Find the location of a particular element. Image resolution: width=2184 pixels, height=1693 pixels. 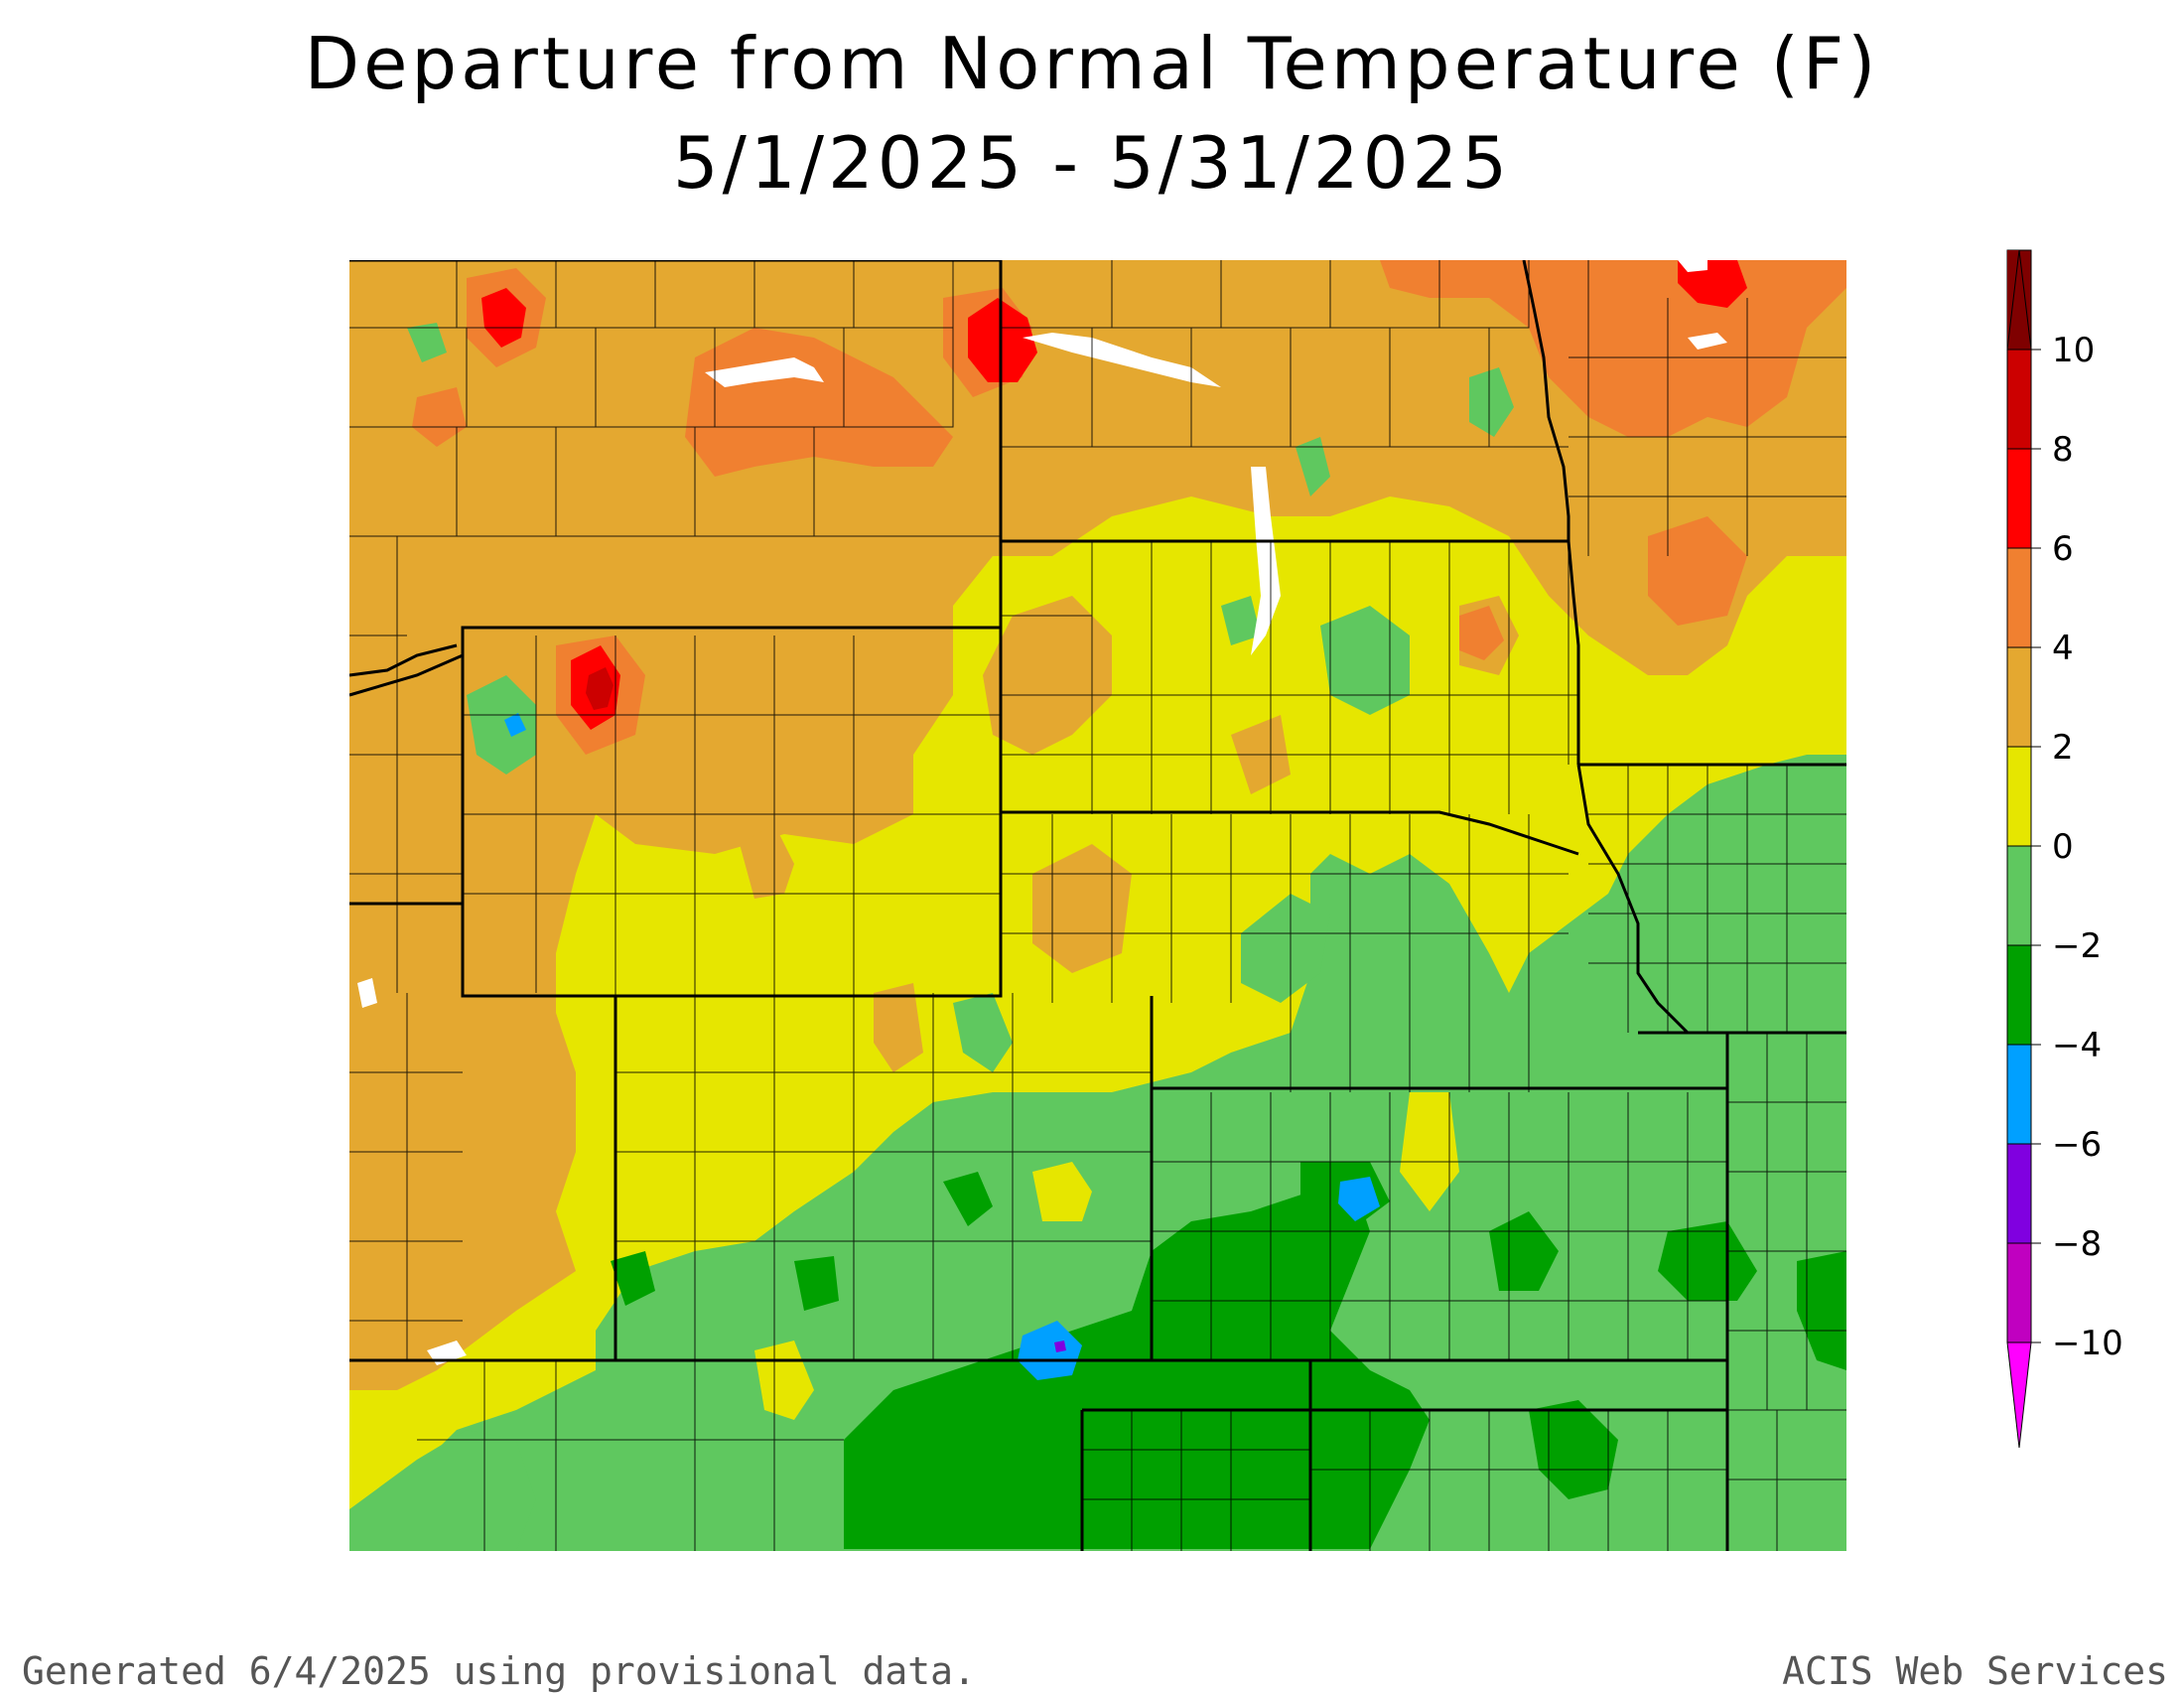

zone-4to6-sd is located at coordinates (1481, 633).